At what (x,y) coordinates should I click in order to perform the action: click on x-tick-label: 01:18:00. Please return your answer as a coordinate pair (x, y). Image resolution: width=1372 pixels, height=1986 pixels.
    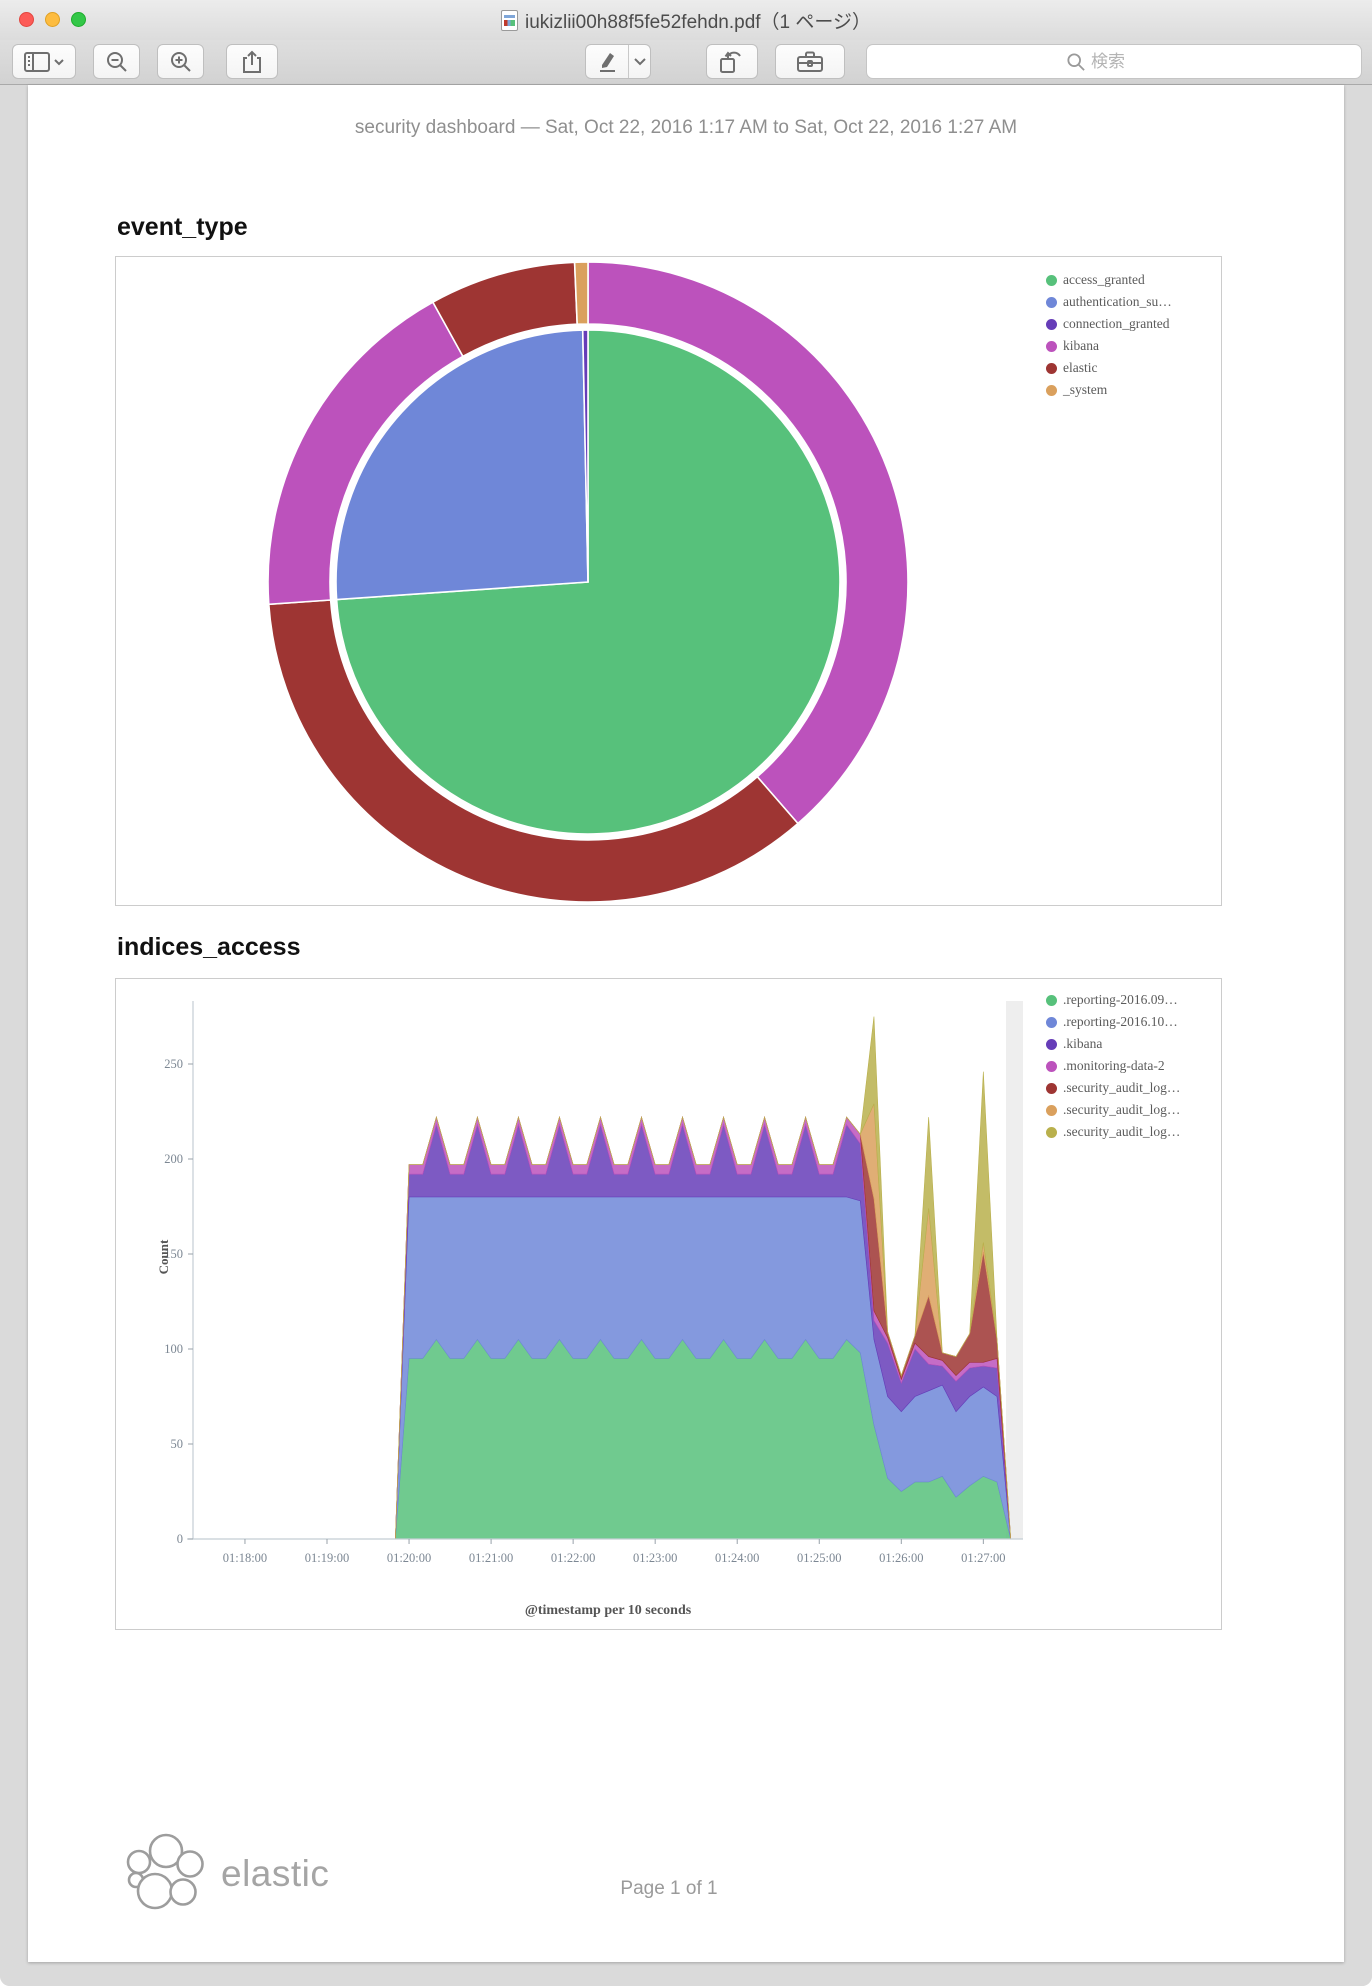
    Looking at the image, I should click on (245, 1558).